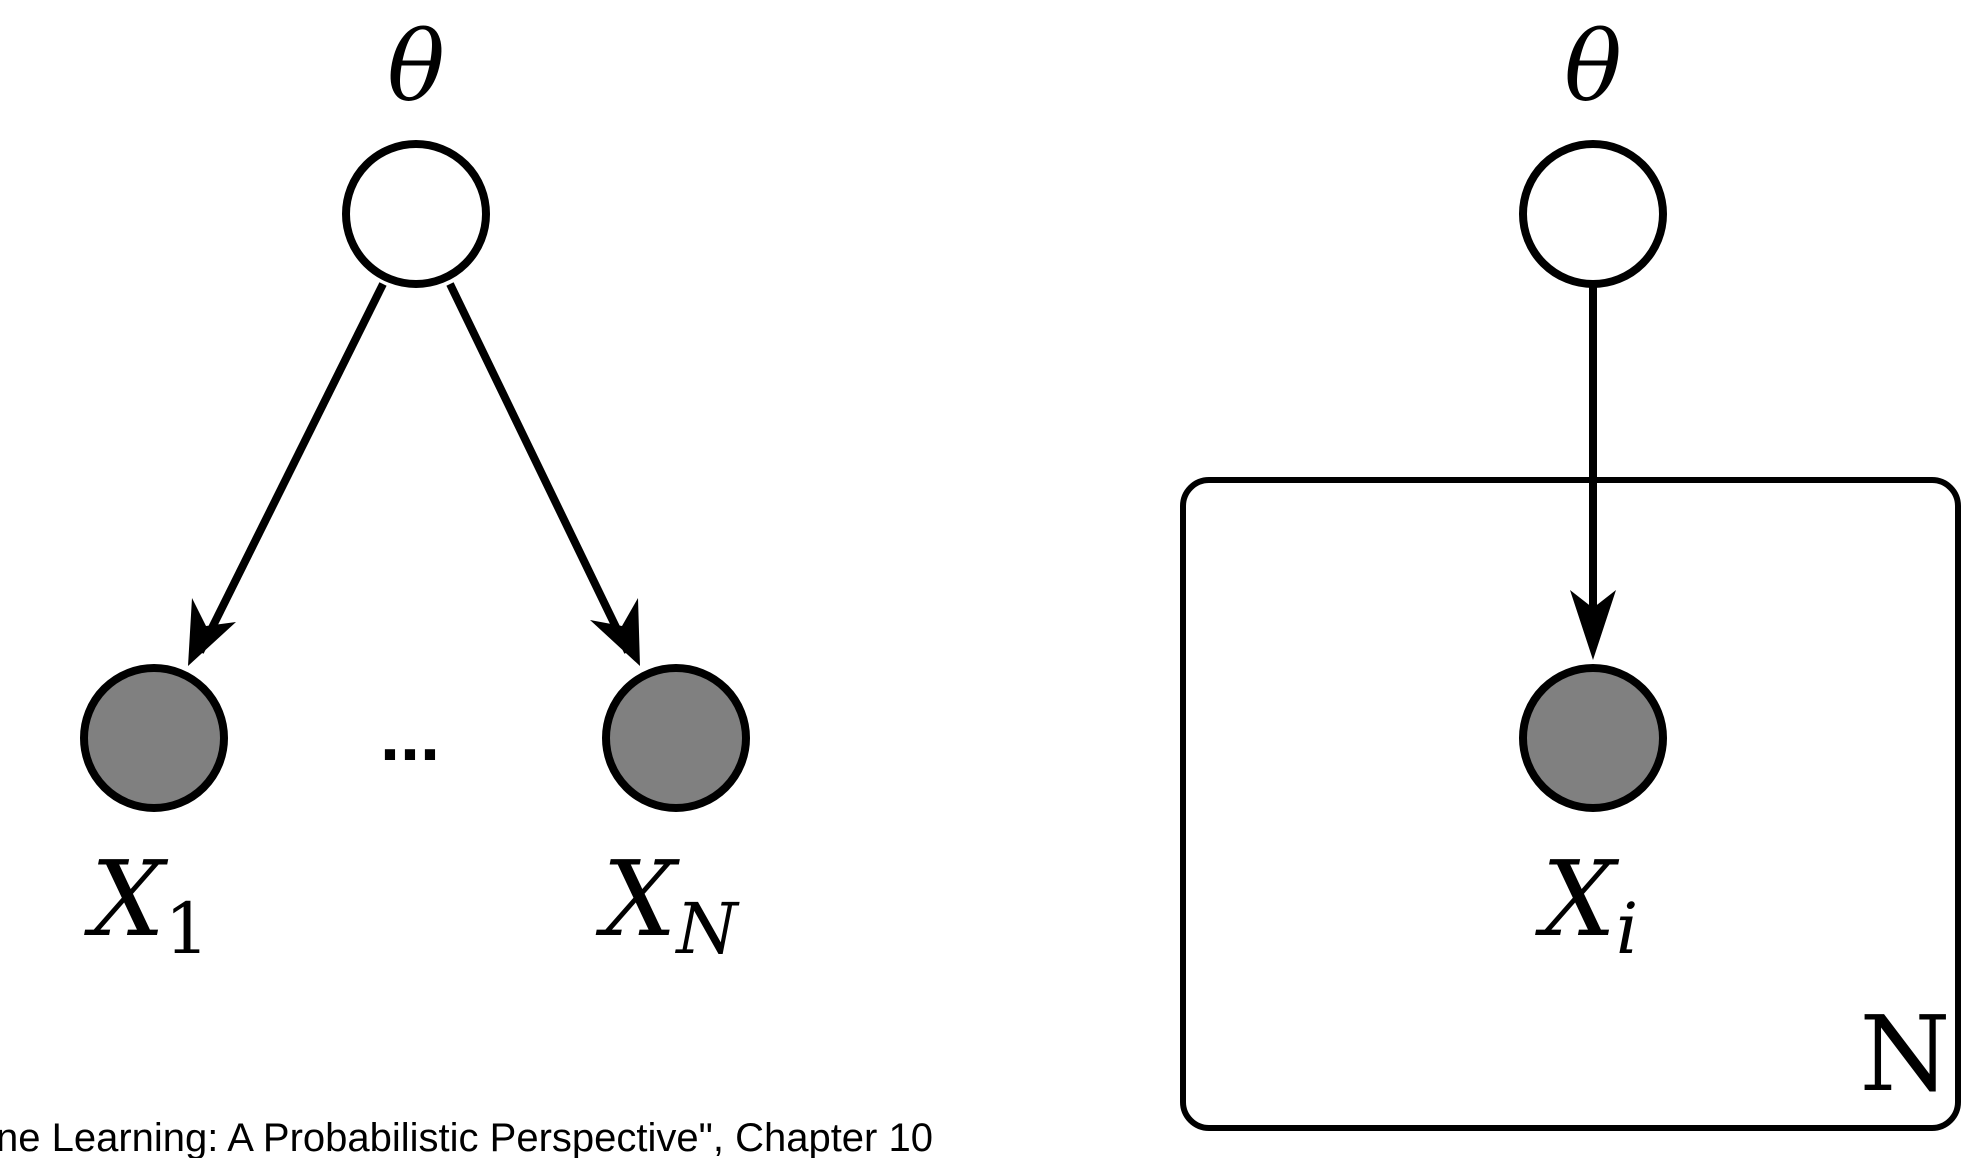 The image size is (1978, 1158). I want to click on unrolled-theta-node, so click(416, 214).